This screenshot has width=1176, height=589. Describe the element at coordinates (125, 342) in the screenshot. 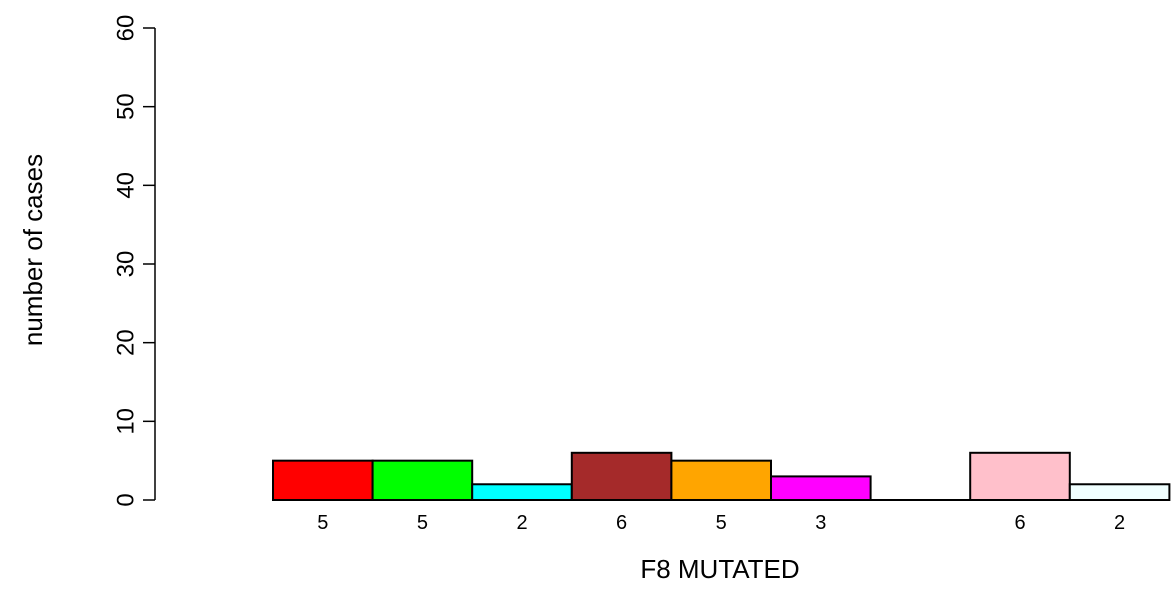

I see `y-tick-label: 20` at that location.